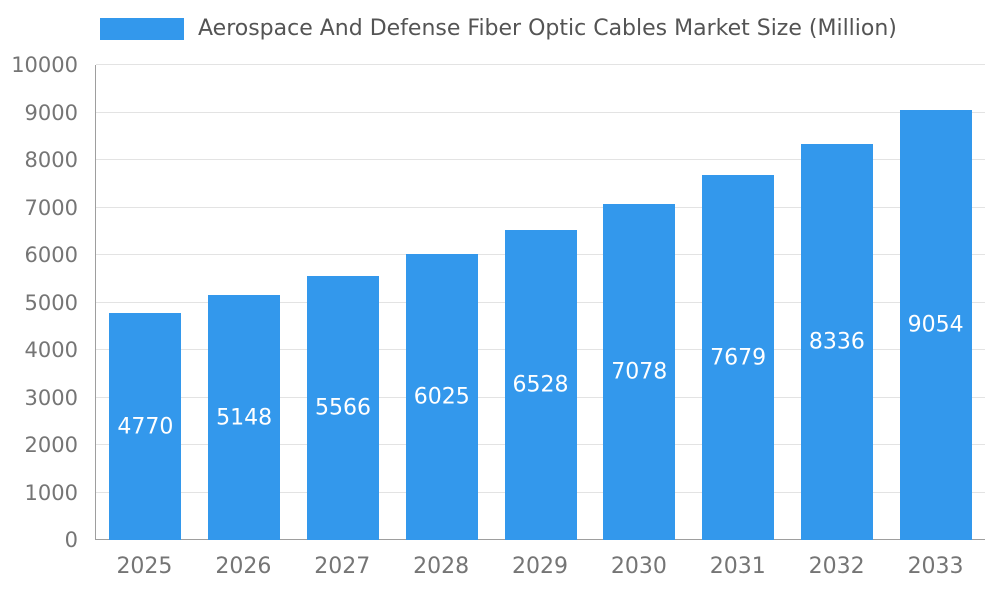  I want to click on bar-band: 4770, so click(145, 302).